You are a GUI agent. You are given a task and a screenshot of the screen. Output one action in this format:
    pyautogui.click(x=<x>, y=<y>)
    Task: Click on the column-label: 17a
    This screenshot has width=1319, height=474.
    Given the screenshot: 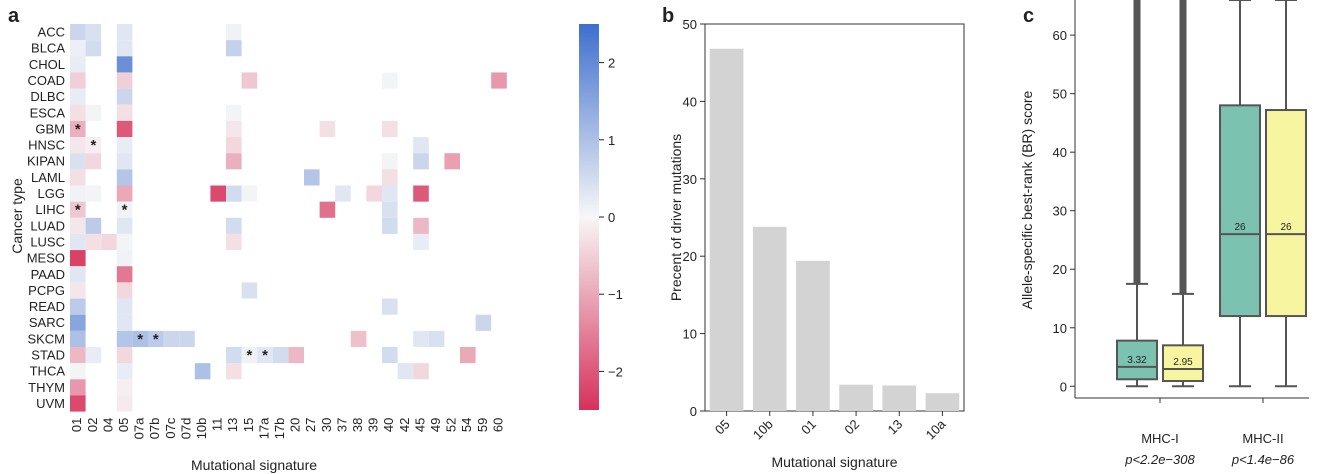 What is the action you would take?
    pyautogui.click(x=263, y=428)
    